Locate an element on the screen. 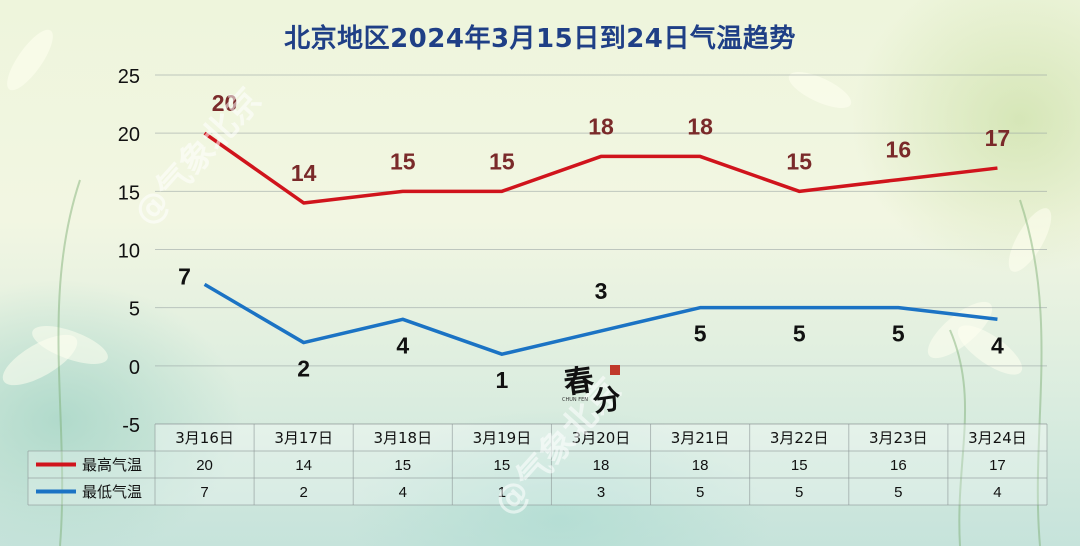  legend-label: 最高气温 is located at coordinates (112, 465).